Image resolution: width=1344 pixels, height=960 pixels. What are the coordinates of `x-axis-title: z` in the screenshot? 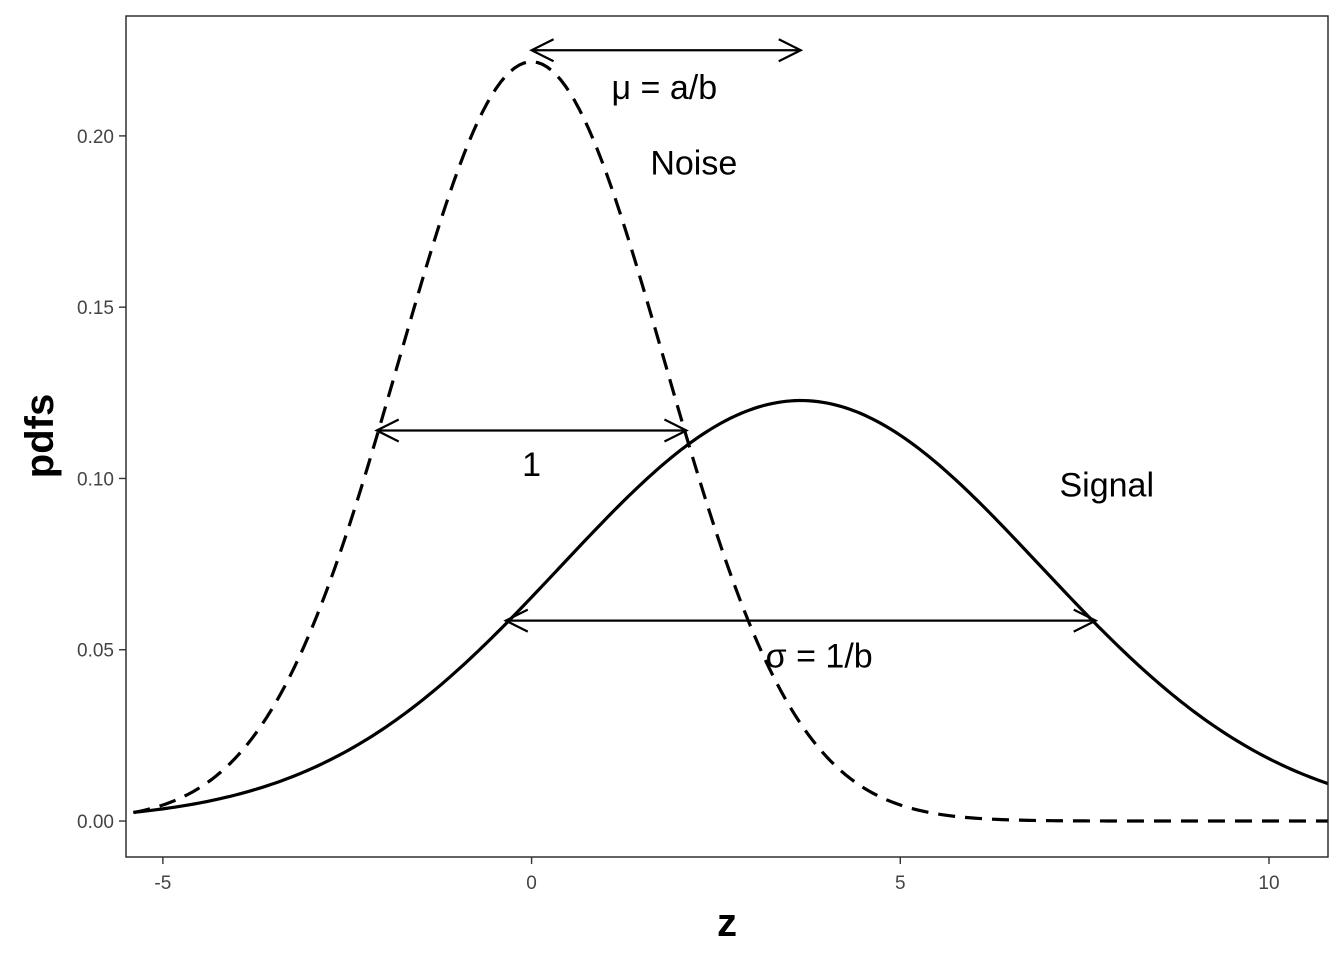 It's located at (727, 923).